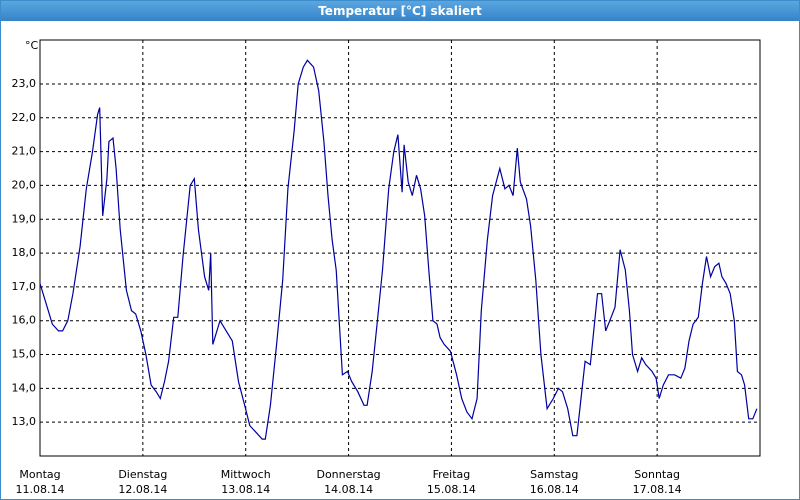 The height and width of the screenshot is (500, 800). Describe the element at coordinates (142, 474) in the screenshot. I see `x-tick-label: Dienstag` at that location.